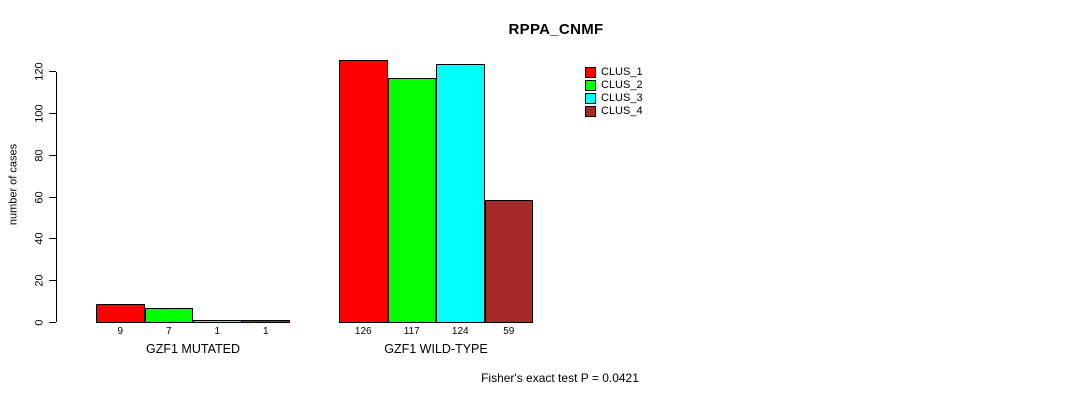 This screenshot has height=400, width=1090. I want to click on y-tick-label: 100, so click(39, 113).